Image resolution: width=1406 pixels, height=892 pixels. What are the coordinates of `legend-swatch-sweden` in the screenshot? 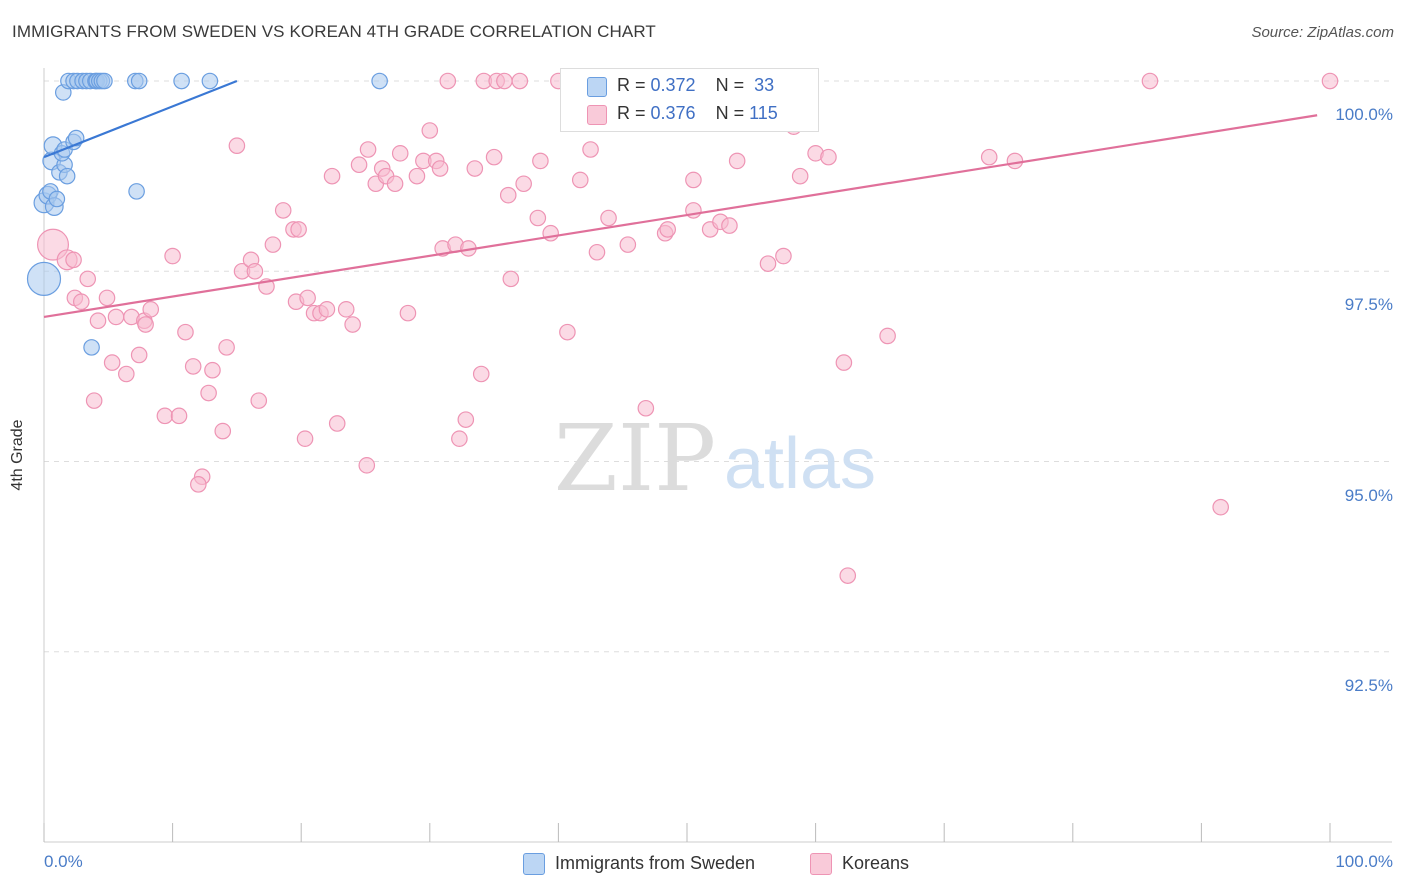 It's located at (597, 87).